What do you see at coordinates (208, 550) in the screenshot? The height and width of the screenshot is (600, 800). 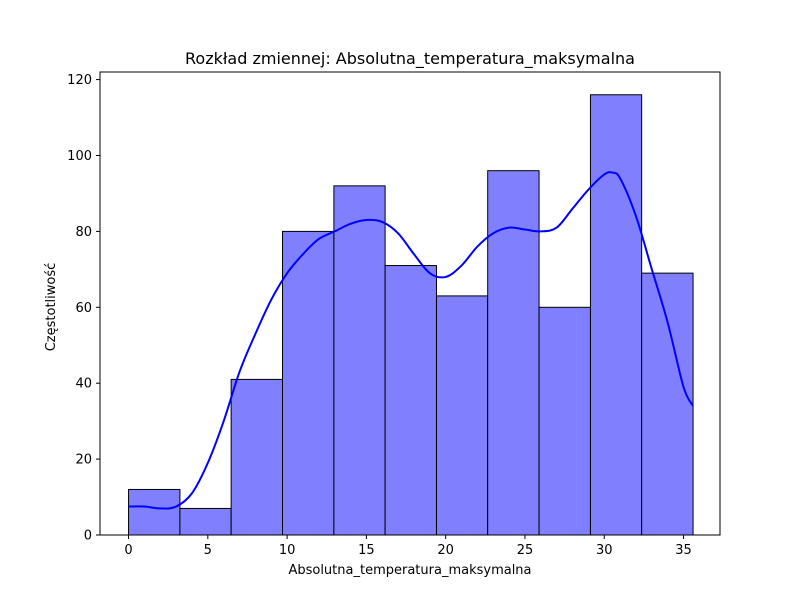 I see `x-tick-label: 5` at bounding box center [208, 550].